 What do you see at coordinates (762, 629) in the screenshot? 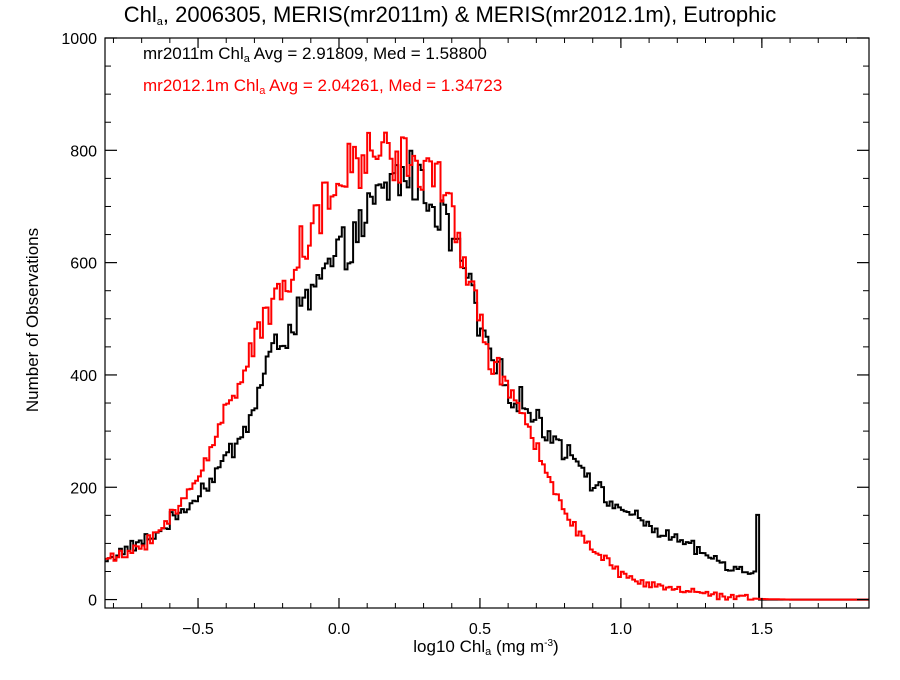
I see `x-tick-label: 1.5` at bounding box center [762, 629].